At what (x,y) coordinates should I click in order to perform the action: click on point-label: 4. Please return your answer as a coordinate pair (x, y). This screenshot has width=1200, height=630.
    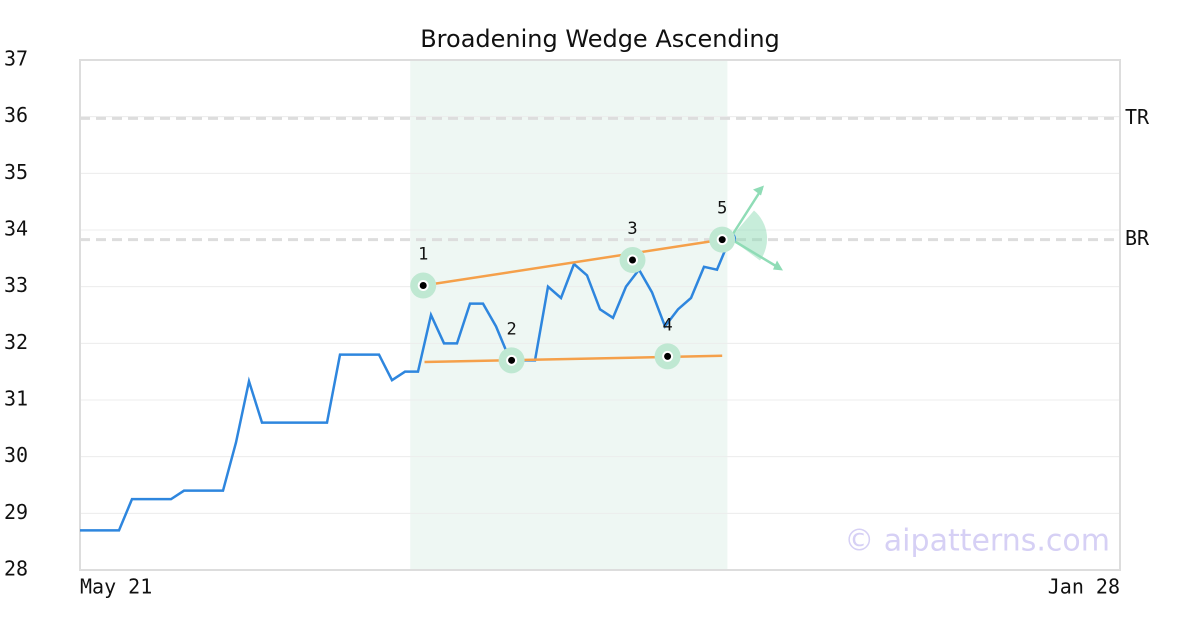
    Looking at the image, I should click on (667, 325).